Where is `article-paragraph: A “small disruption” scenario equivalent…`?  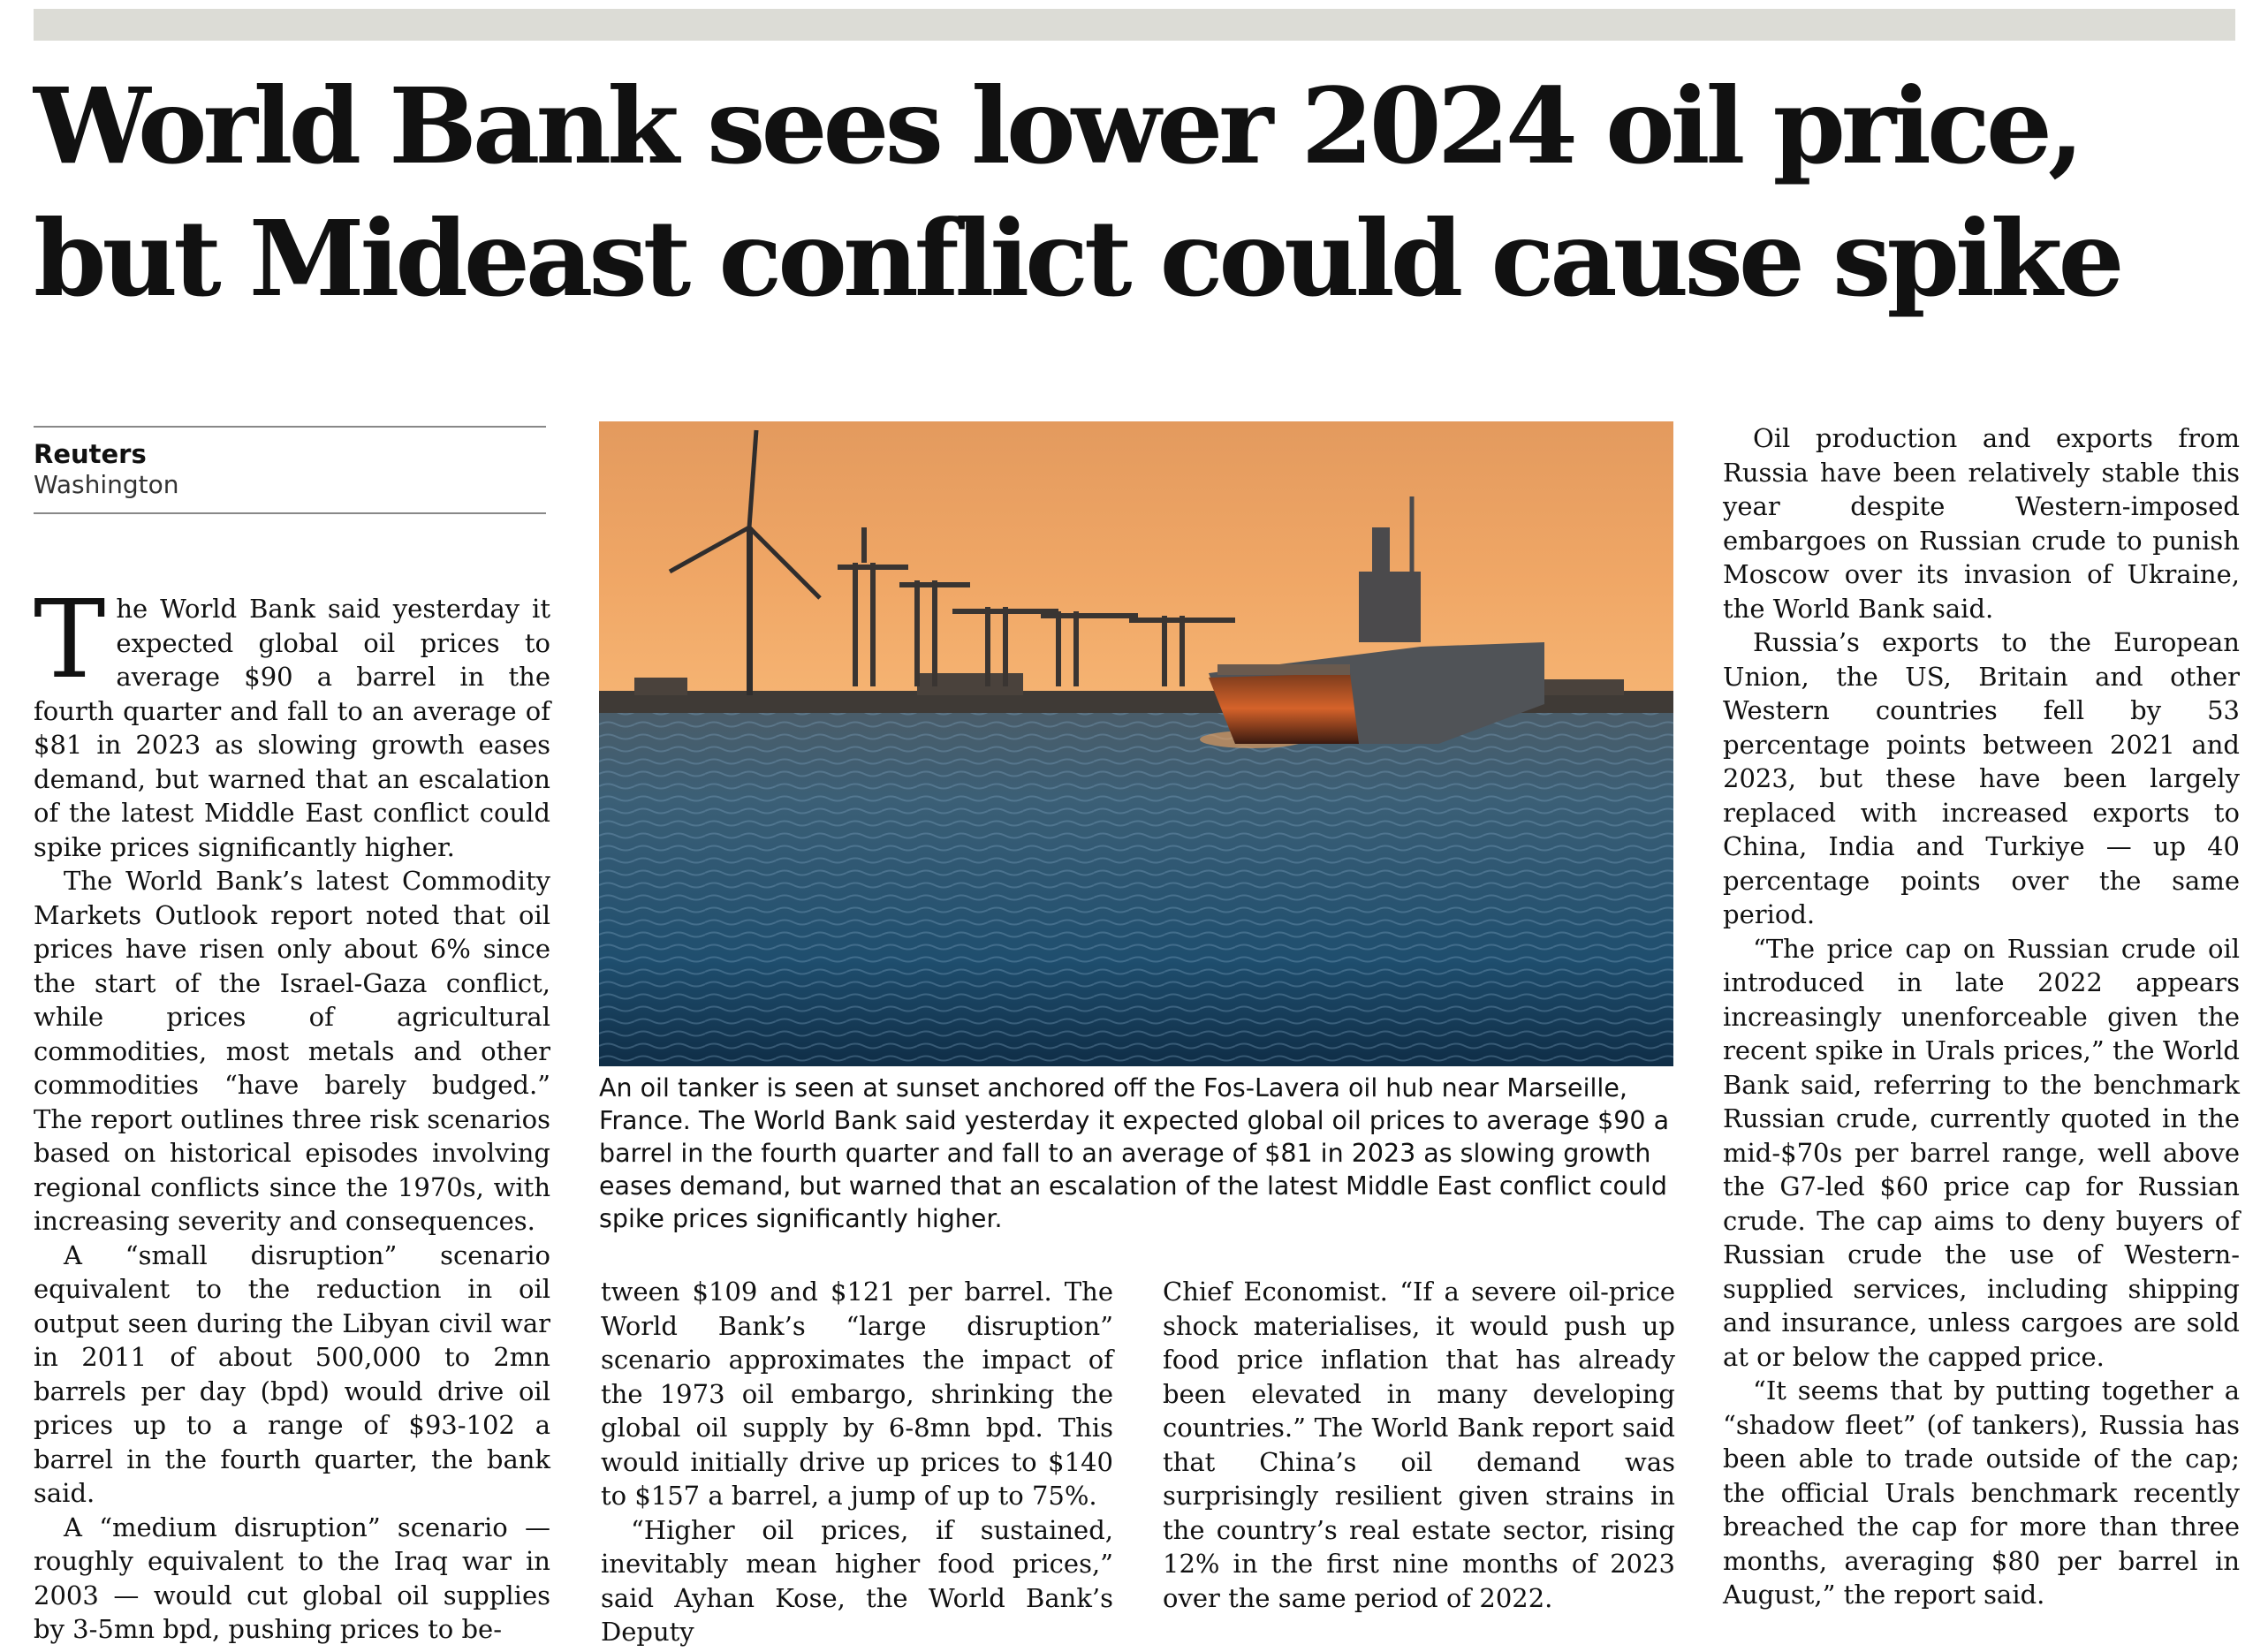 article-paragraph: A “small disruption” scenario equivalent… is located at coordinates (292, 1374).